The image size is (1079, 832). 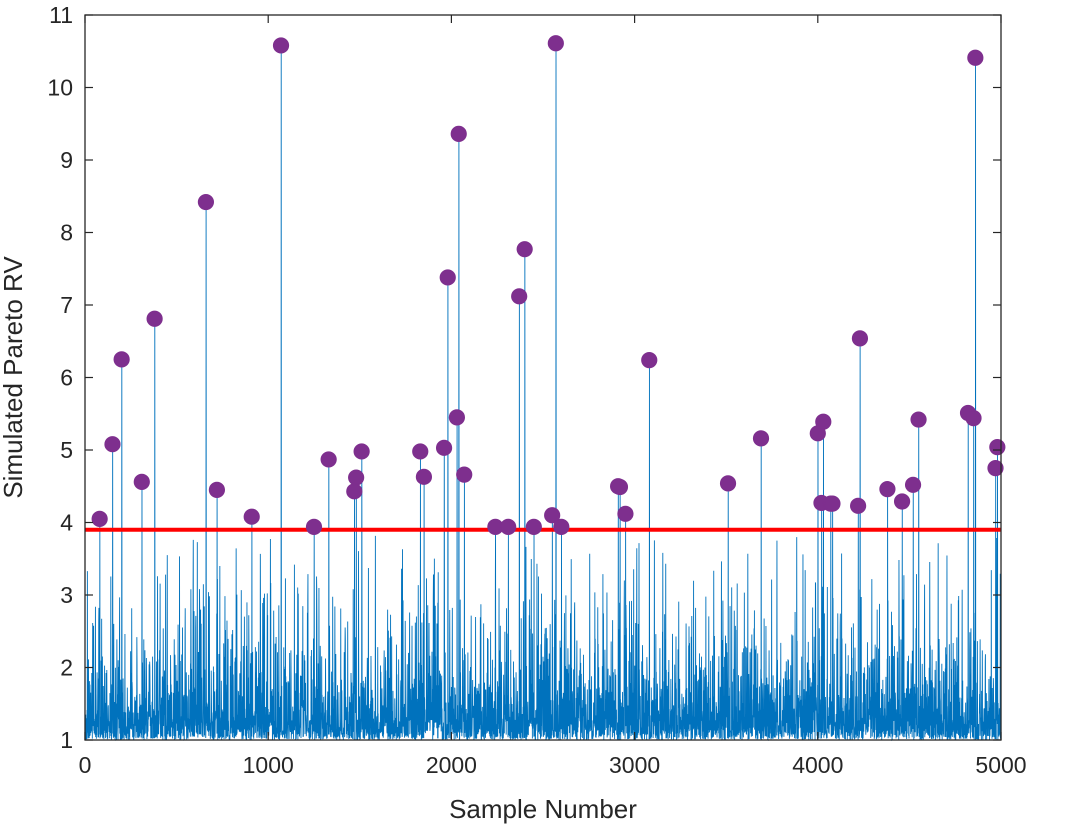 What do you see at coordinates (66, 740) in the screenshot?
I see `y-tick-label: 1` at bounding box center [66, 740].